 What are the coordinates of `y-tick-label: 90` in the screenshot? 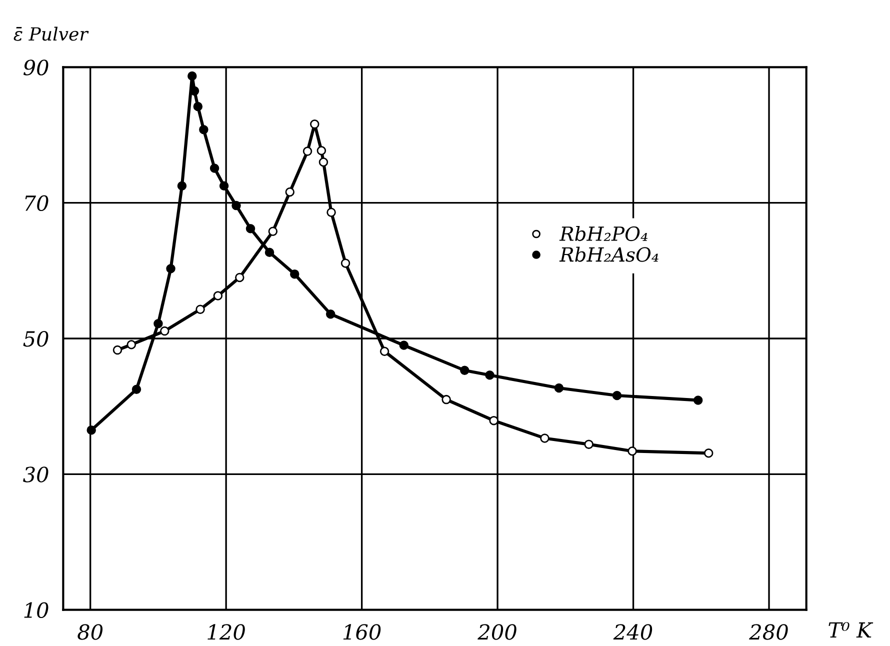 It's located at (35, 68).